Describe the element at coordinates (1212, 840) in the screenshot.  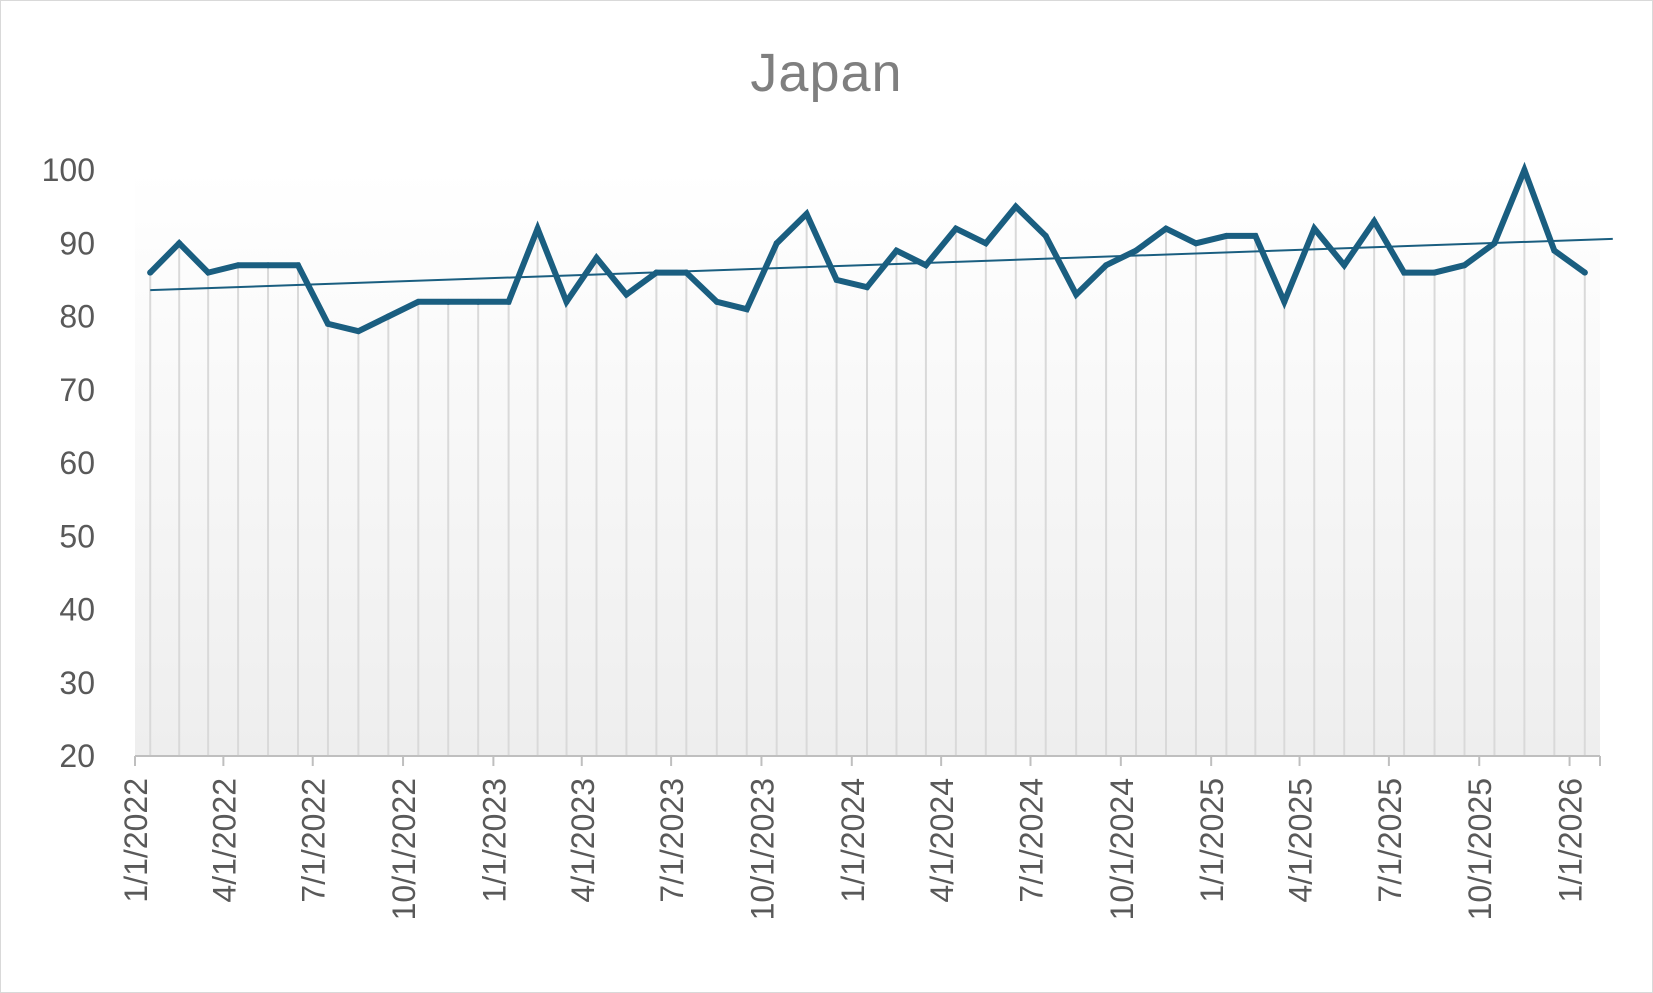
I see `x-tick-label: 1/1/2025` at that location.